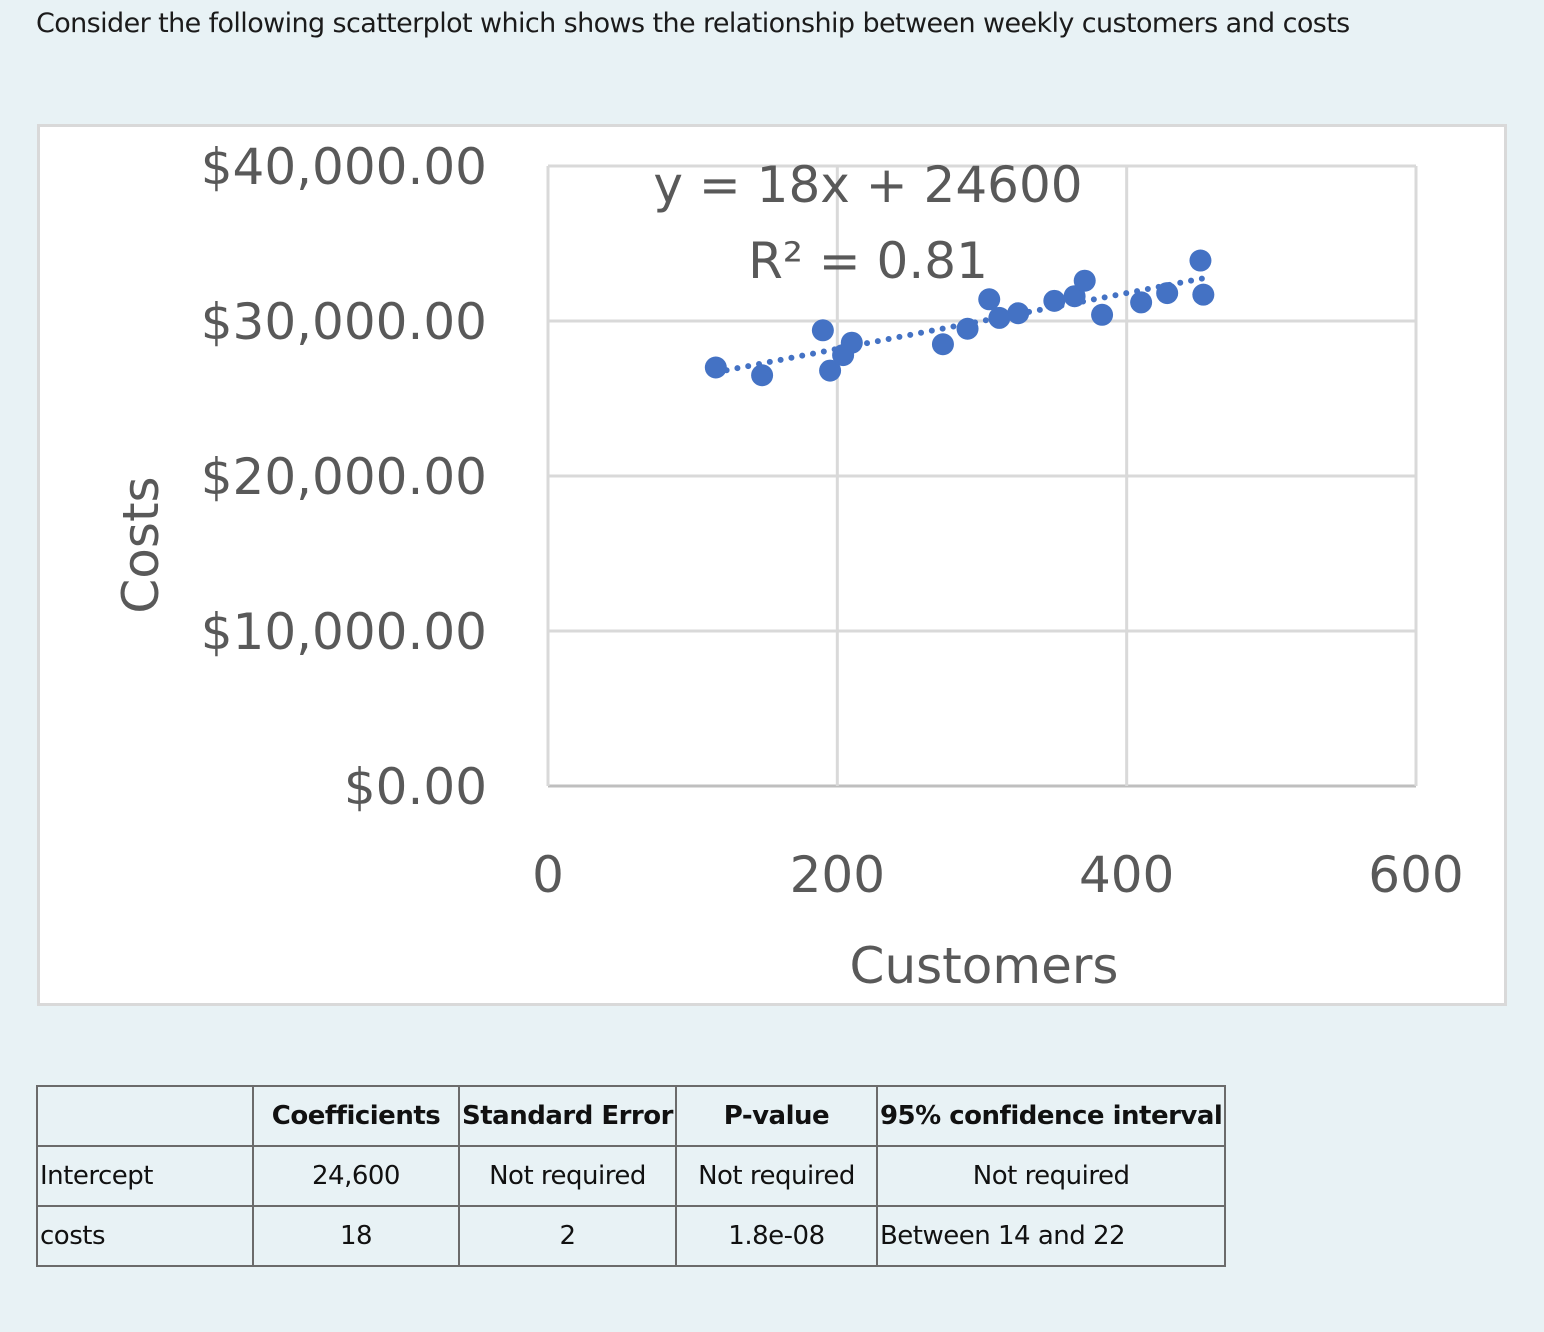  I want to click on y-tick-label: $20,000.00, so click(344, 477).